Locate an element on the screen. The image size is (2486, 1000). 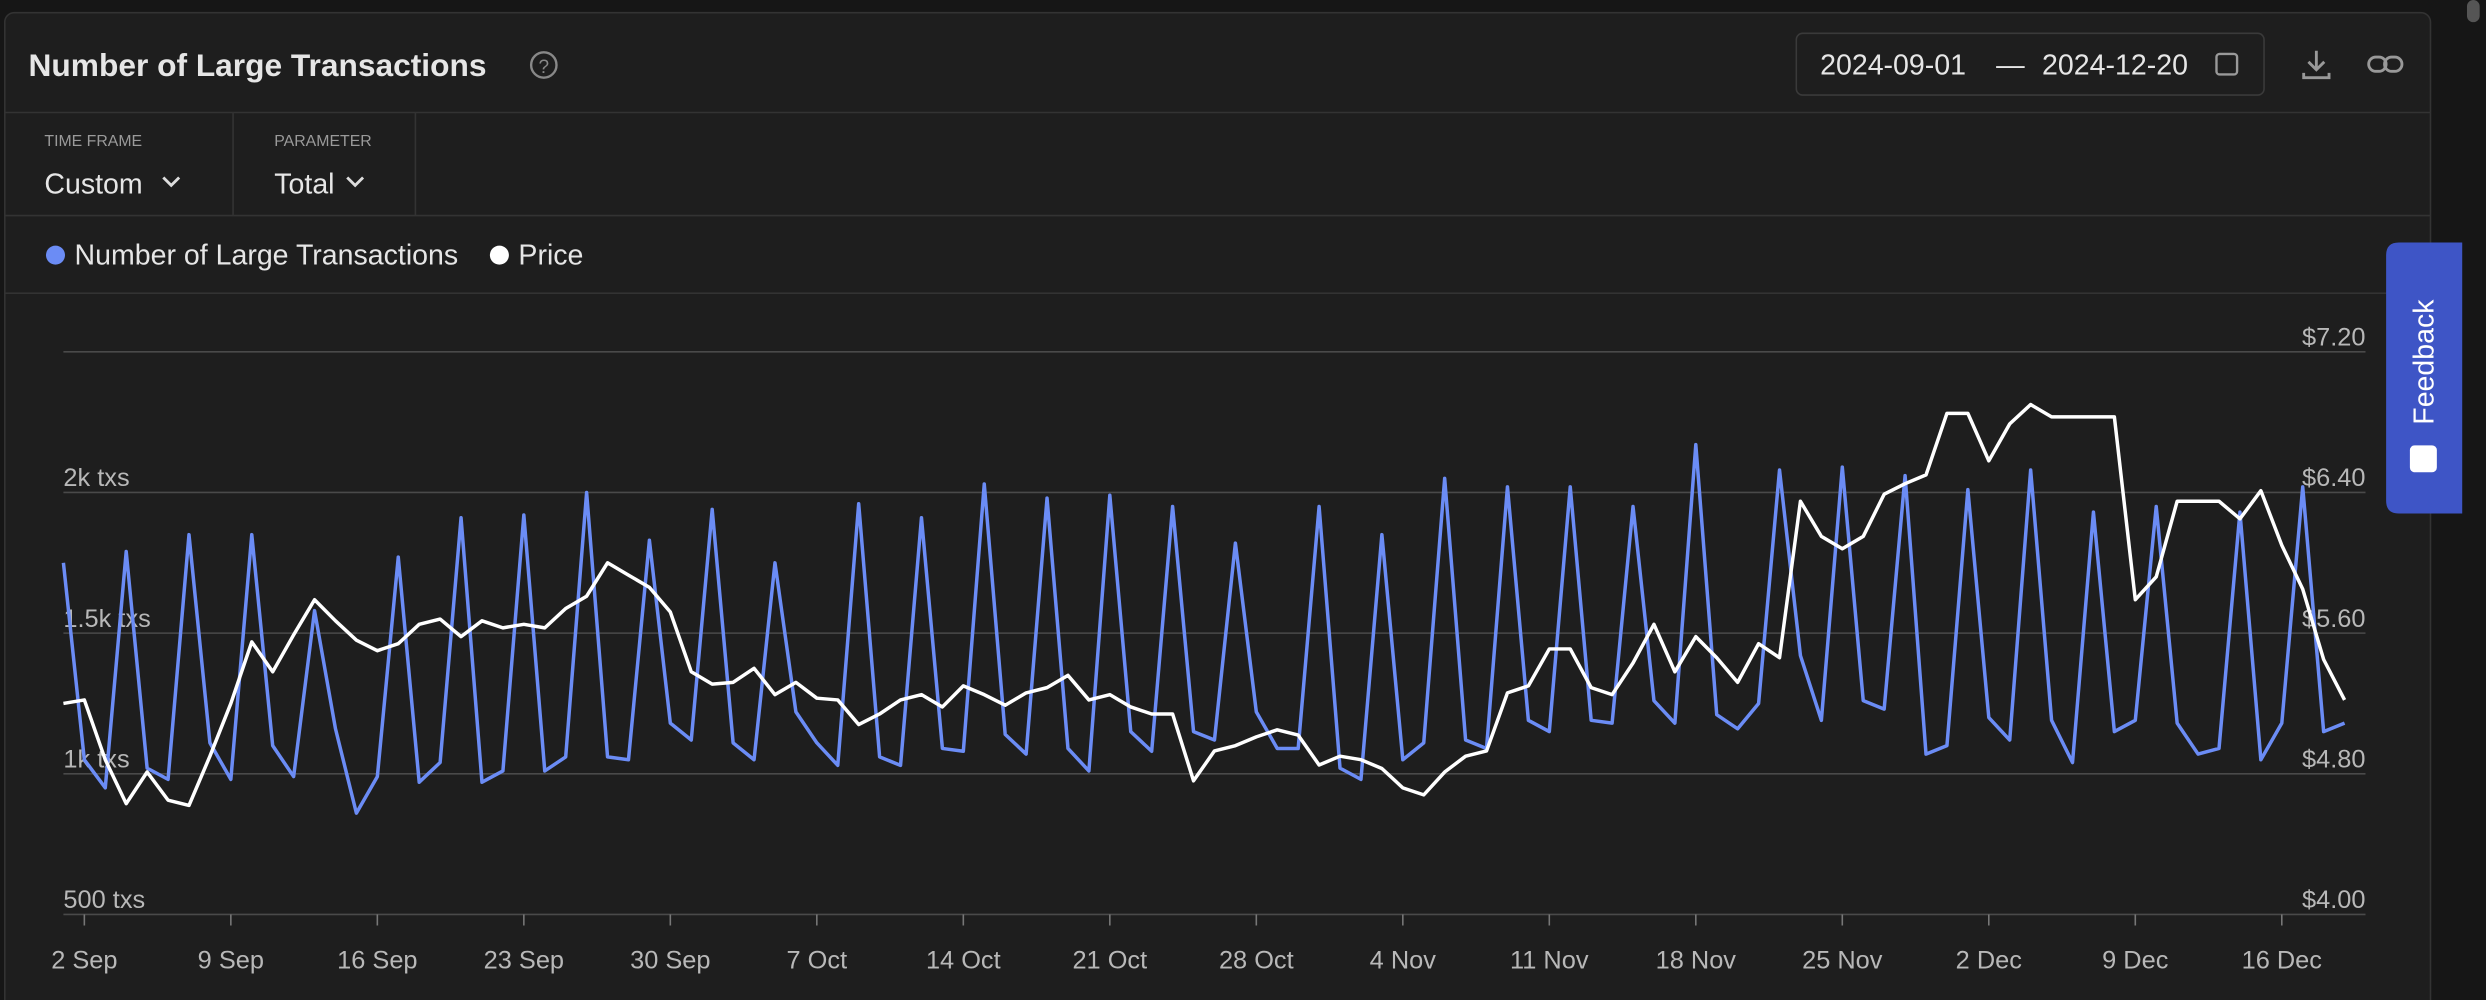
x-tick-label: 11 Nov is located at coordinates (1549, 960).